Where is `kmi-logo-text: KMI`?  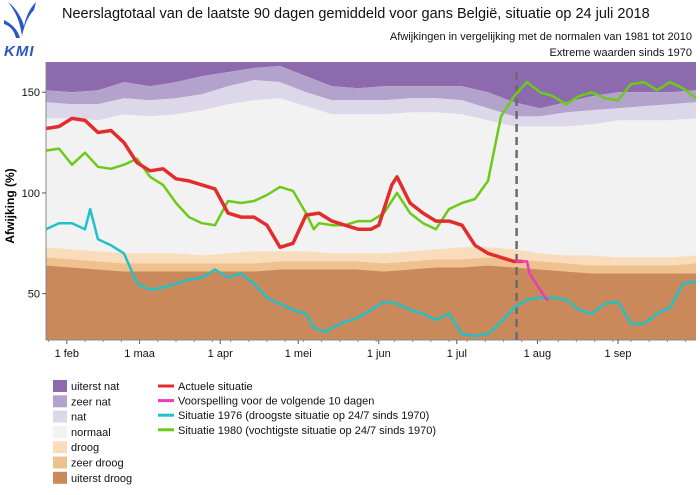 kmi-logo-text: KMI is located at coordinates (19, 51).